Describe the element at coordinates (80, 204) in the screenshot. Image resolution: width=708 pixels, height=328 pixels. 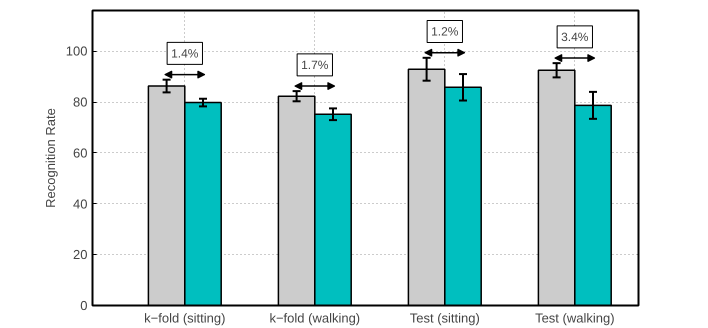
I see `y-tick-label: 40` at that location.